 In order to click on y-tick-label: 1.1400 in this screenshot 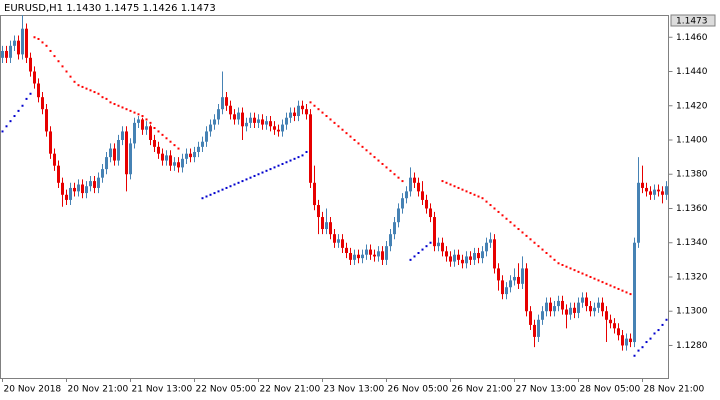, I will do `click(692, 140)`.